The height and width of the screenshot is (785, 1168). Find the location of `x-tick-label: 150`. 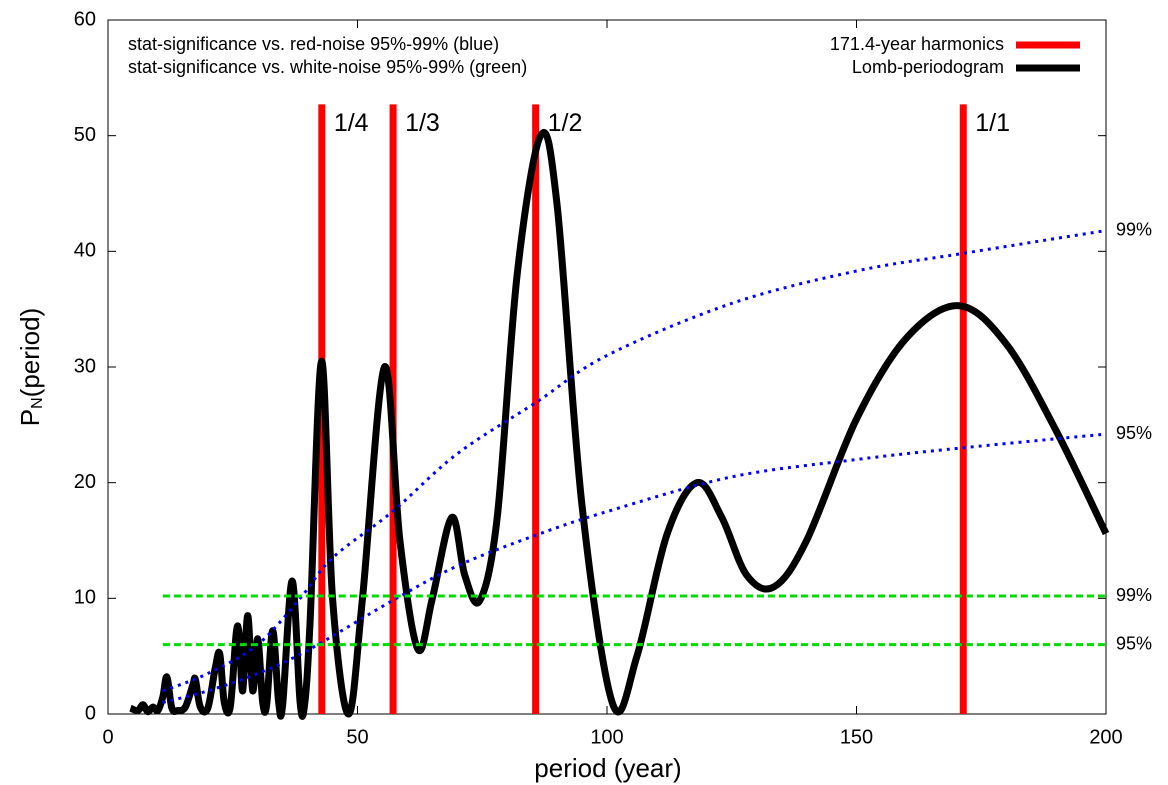

x-tick-label: 150 is located at coordinates (856, 737).